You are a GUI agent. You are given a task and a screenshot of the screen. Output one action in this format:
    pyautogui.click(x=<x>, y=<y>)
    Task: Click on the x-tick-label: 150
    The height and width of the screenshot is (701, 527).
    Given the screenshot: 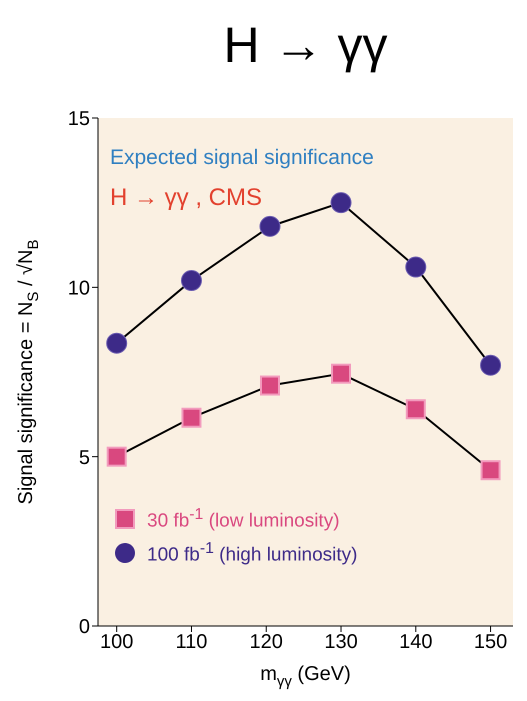 What is the action you would take?
    pyautogui.click(x=491, y=642)
    